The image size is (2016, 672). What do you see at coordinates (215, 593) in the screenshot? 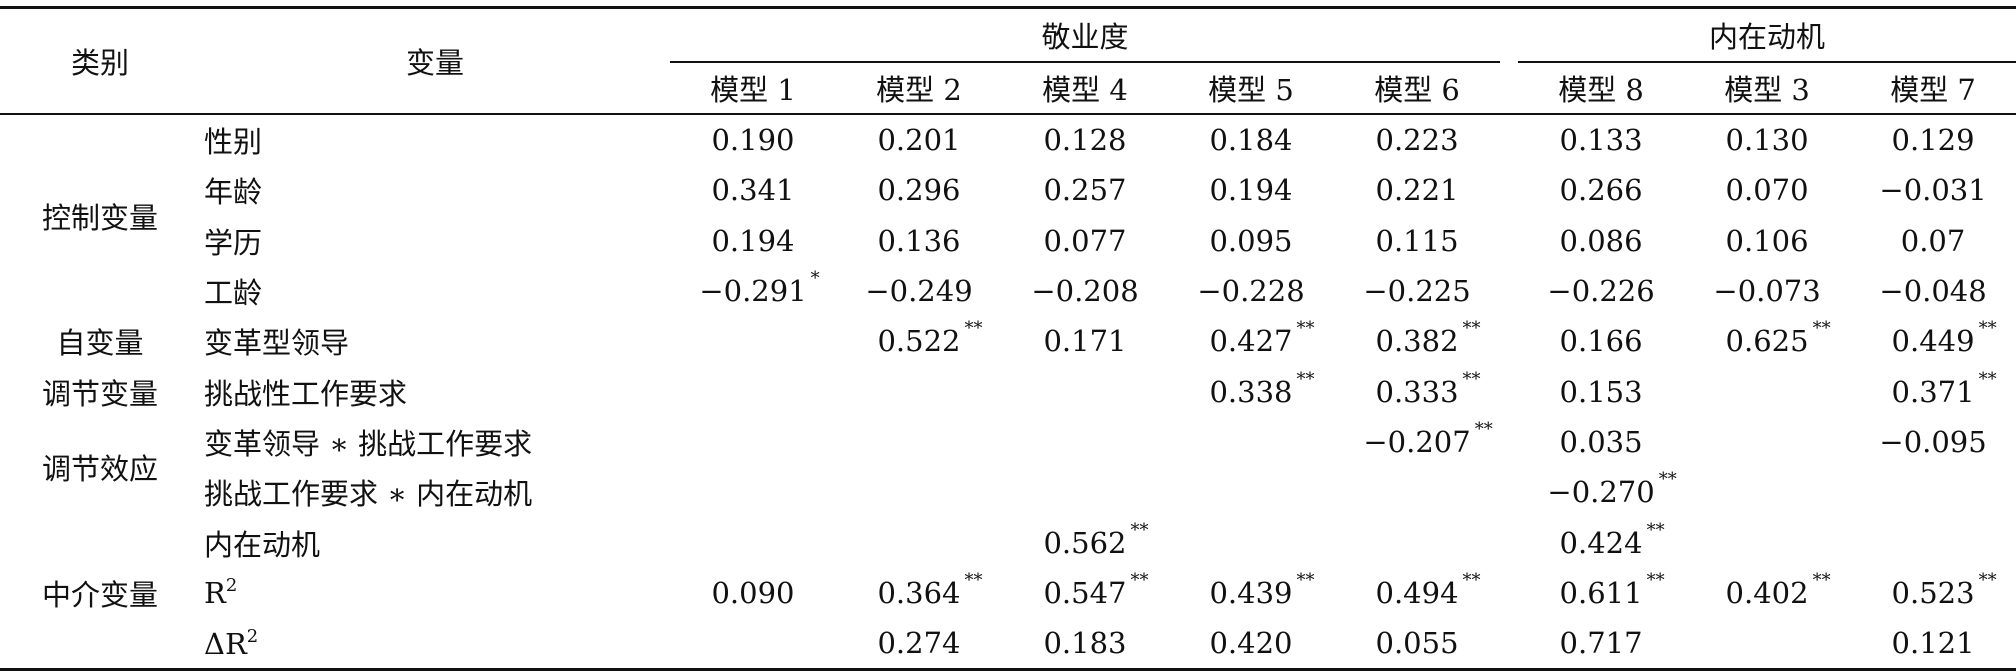
I see `variable-label: R` at bounding box center [215, 593].